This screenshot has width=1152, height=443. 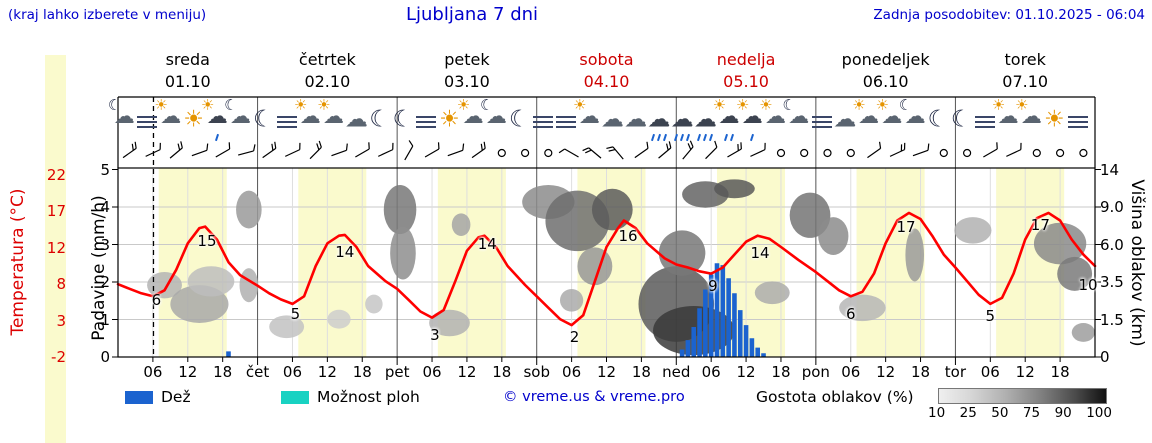 What do you see at coordinates (1063, 413) in the screenshot?
I see `density-tick-label: 90` at bounding box center [1063, 413].